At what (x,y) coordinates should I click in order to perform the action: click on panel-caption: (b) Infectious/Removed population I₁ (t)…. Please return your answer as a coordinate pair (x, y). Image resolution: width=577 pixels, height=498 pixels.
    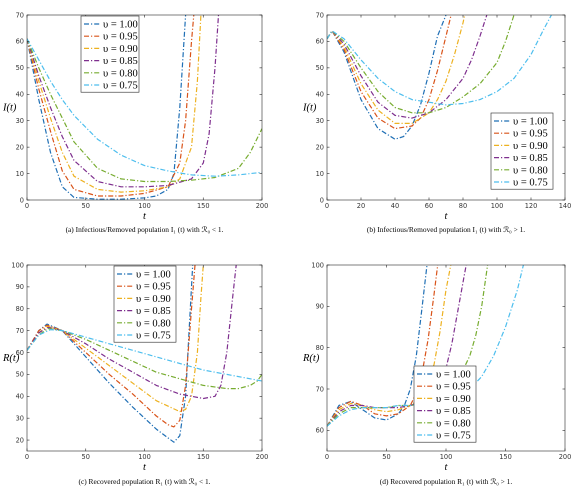
    Looking at the image, I should click on (446, 229).